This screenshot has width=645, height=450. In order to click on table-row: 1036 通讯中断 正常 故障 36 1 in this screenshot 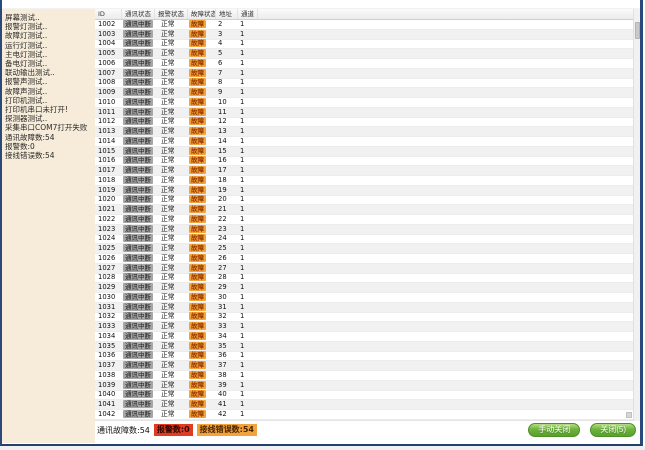, I will do `click(367, 356)`.